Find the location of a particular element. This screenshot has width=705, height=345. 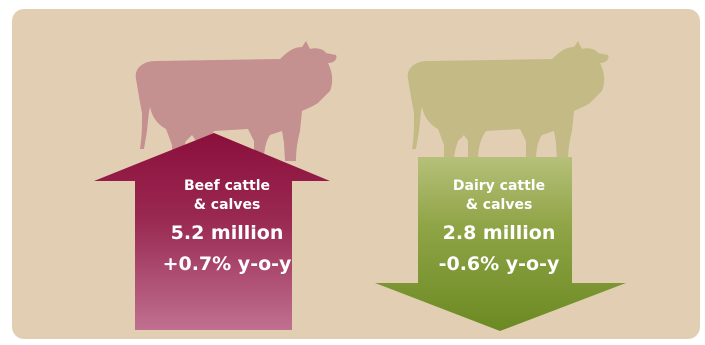

dairy-cow-icon is located at coordinates (508, 101).